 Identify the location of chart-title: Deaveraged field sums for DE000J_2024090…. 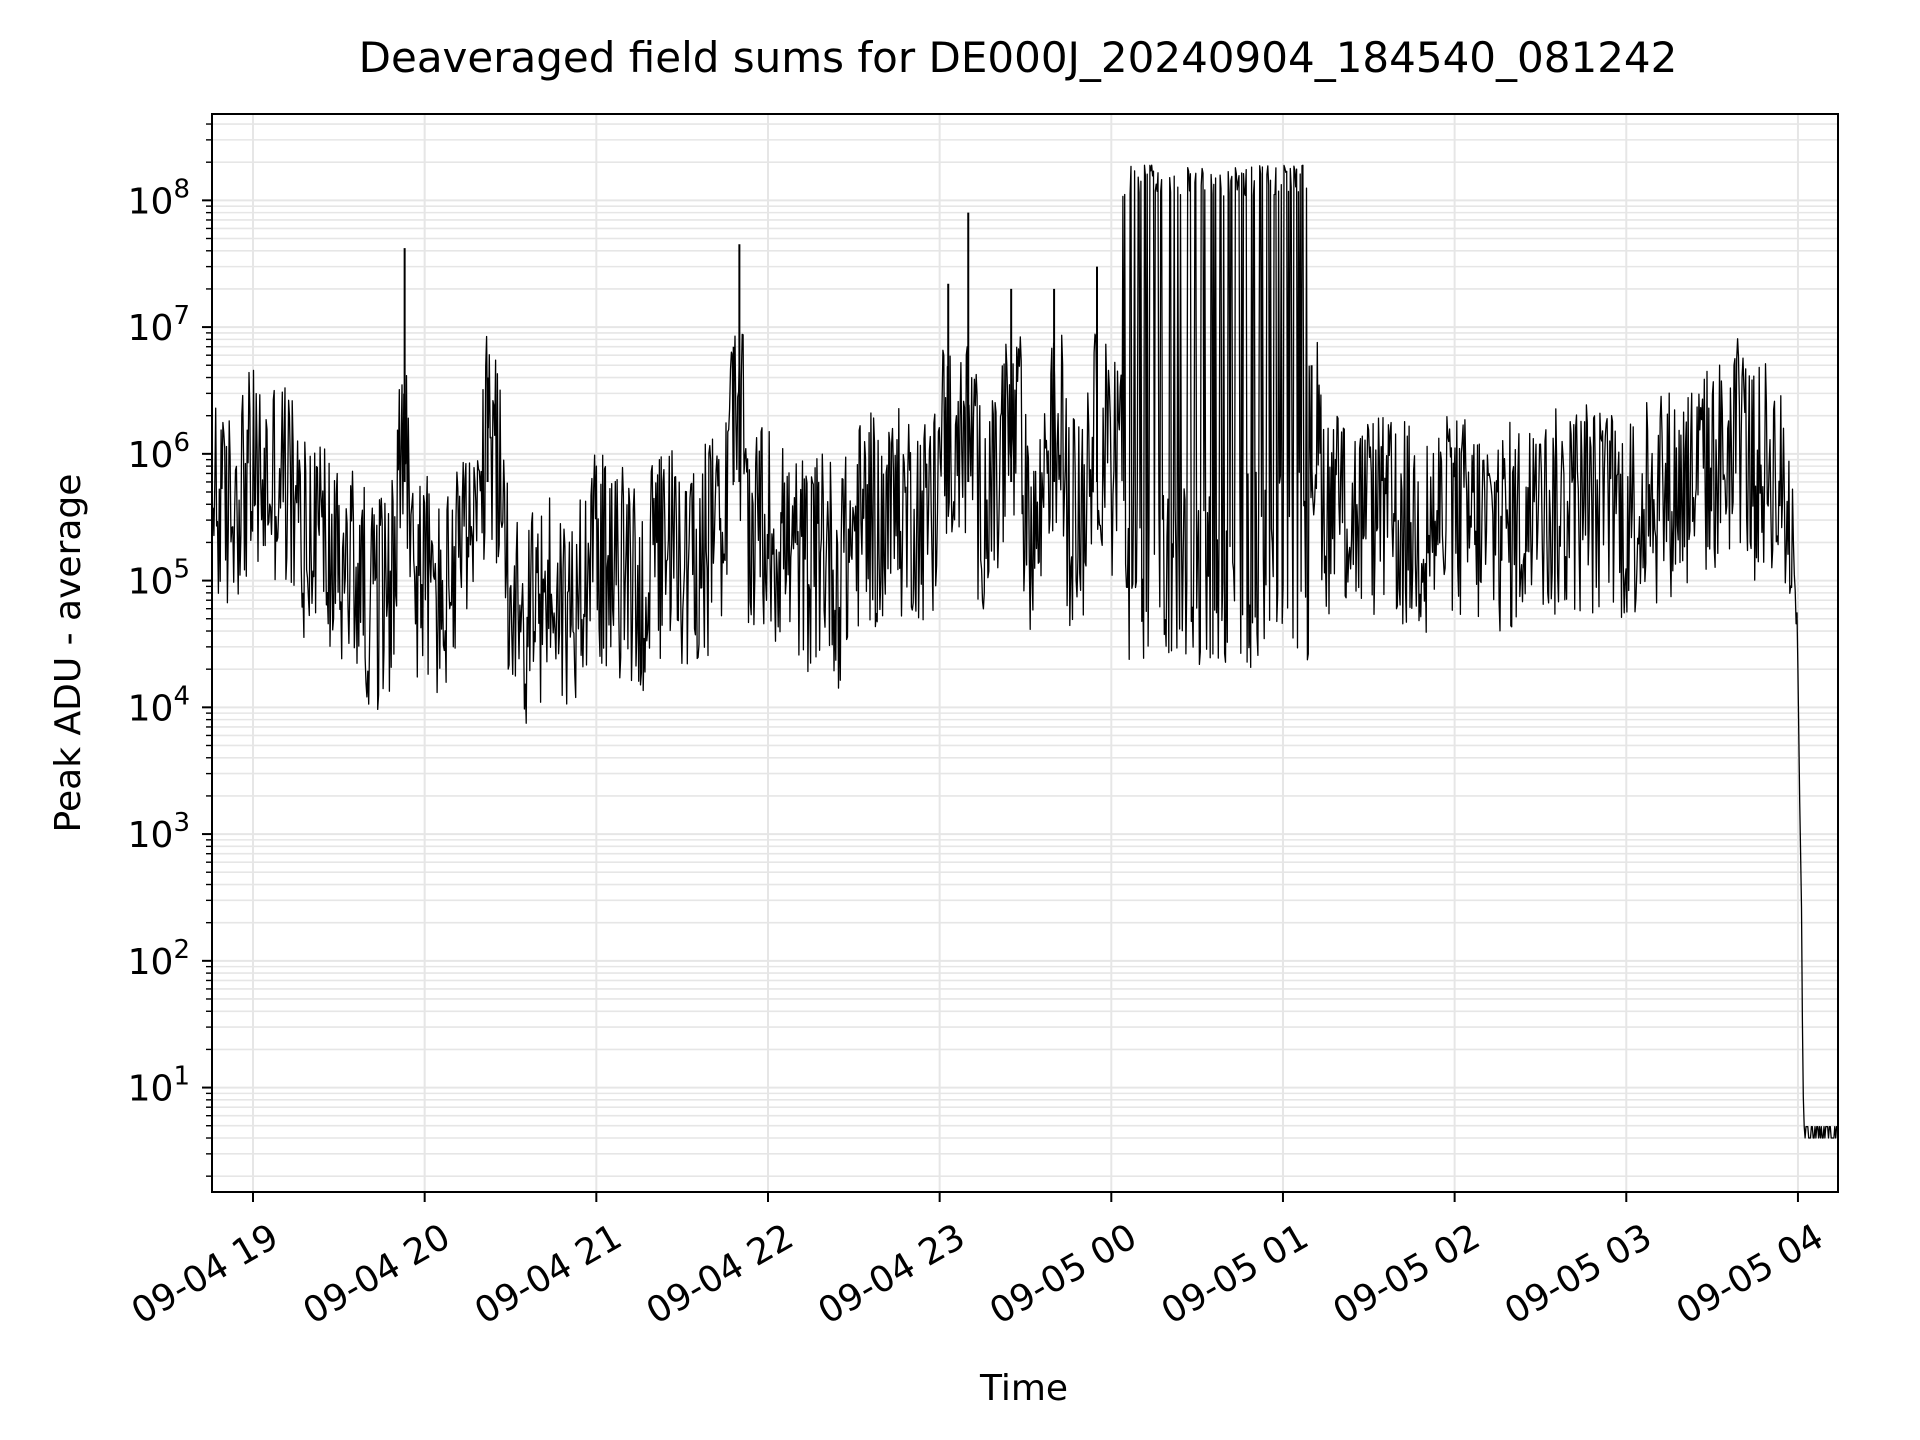
(1018, 57).